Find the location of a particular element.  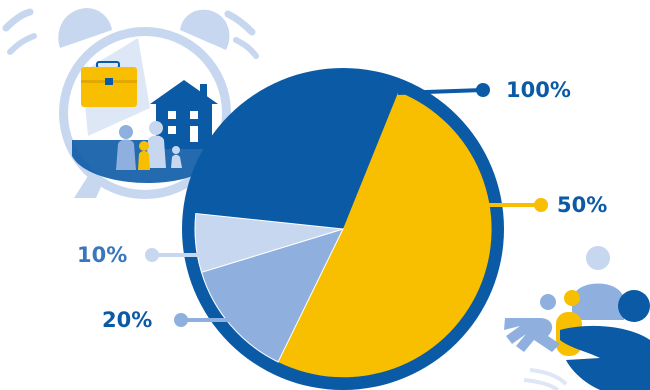

house-icon is located at coordinates (184, 114).